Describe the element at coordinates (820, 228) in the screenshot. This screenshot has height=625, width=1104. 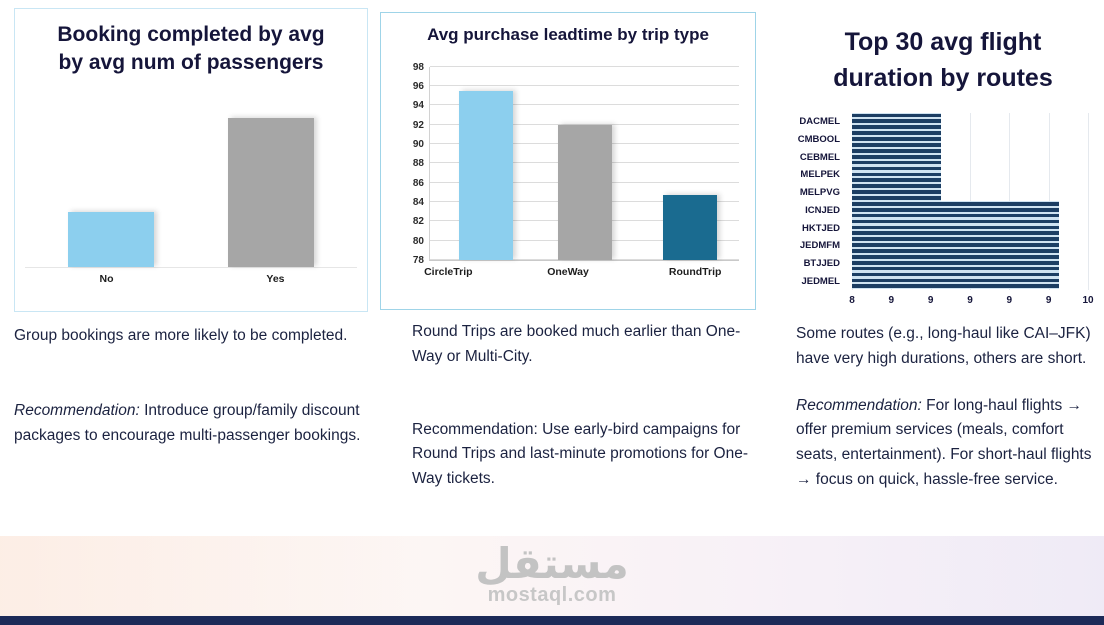
I see `route-label-HKTJED: HKTJED` at that location.